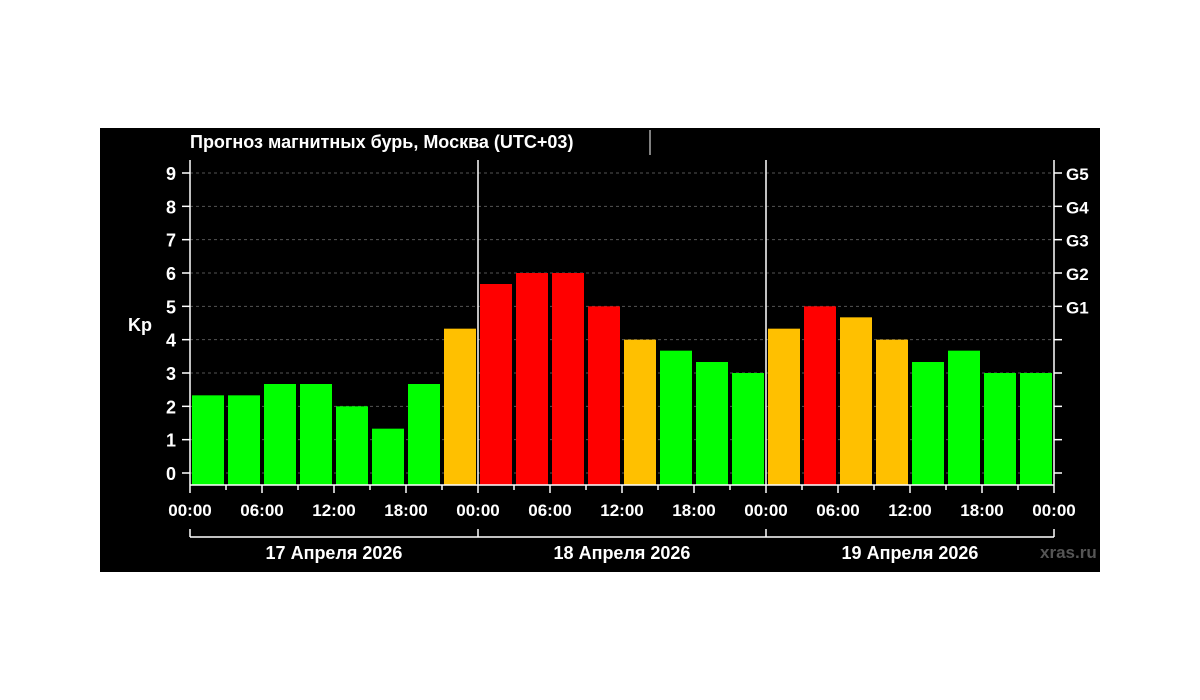 The image size is (1200, 700). Describe the element at coordinates (1077, 241) in the screenshot. I see `g-label-g3: G3` at that location.